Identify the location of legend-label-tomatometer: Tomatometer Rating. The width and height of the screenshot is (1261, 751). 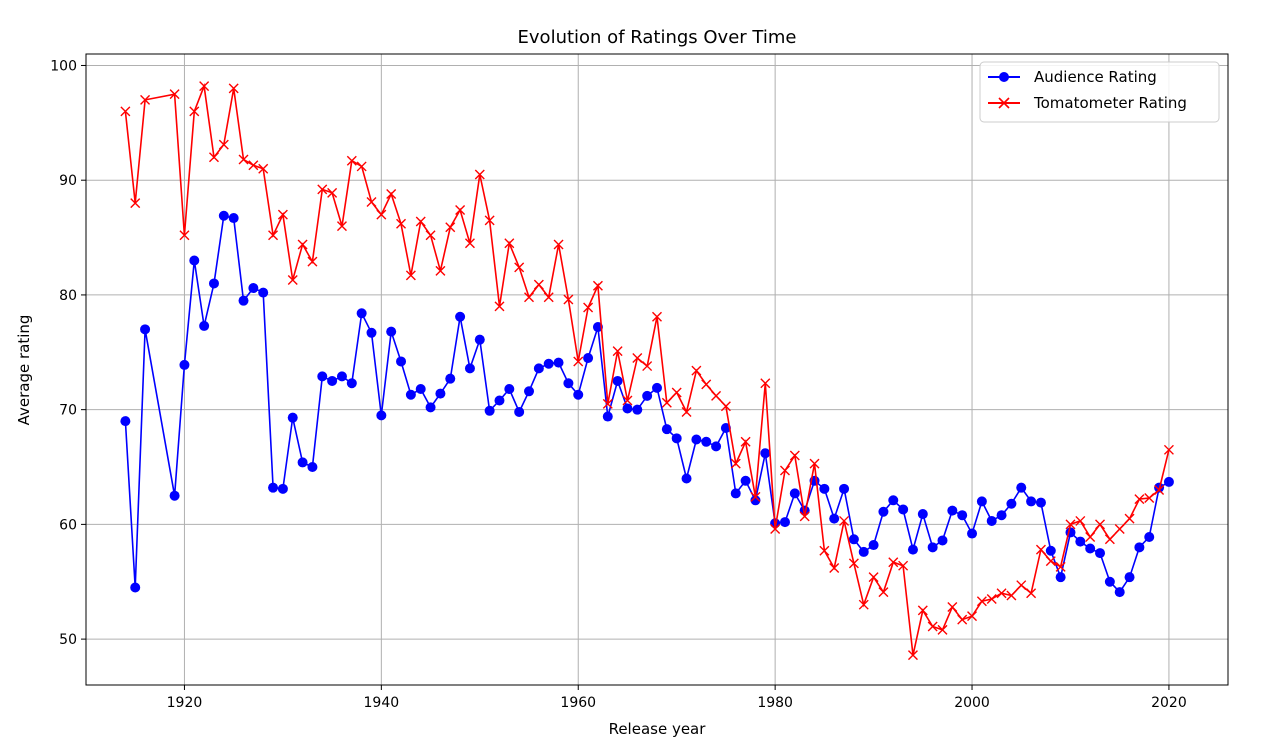
(1110, 103).